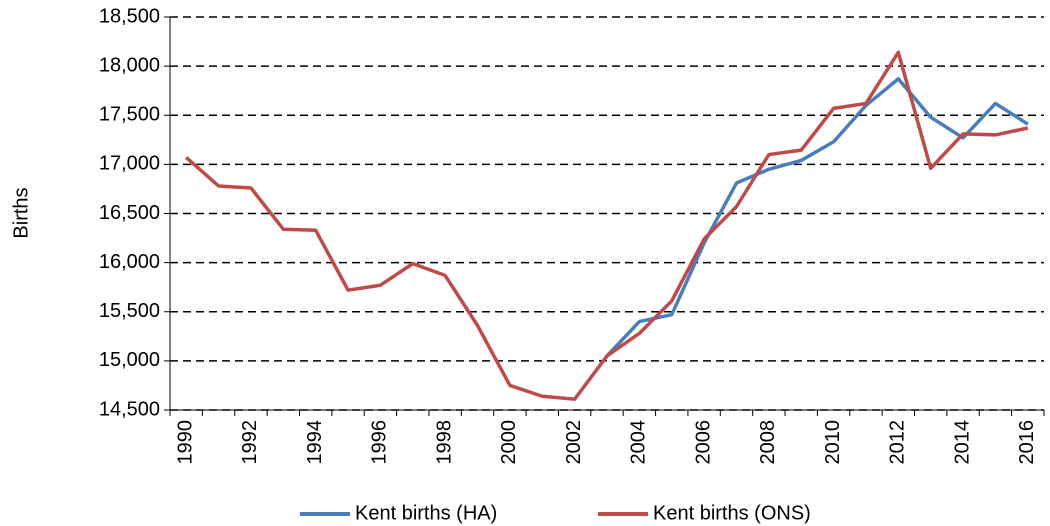  I want to click on x-tick-label: 2014, so click(962, 442).